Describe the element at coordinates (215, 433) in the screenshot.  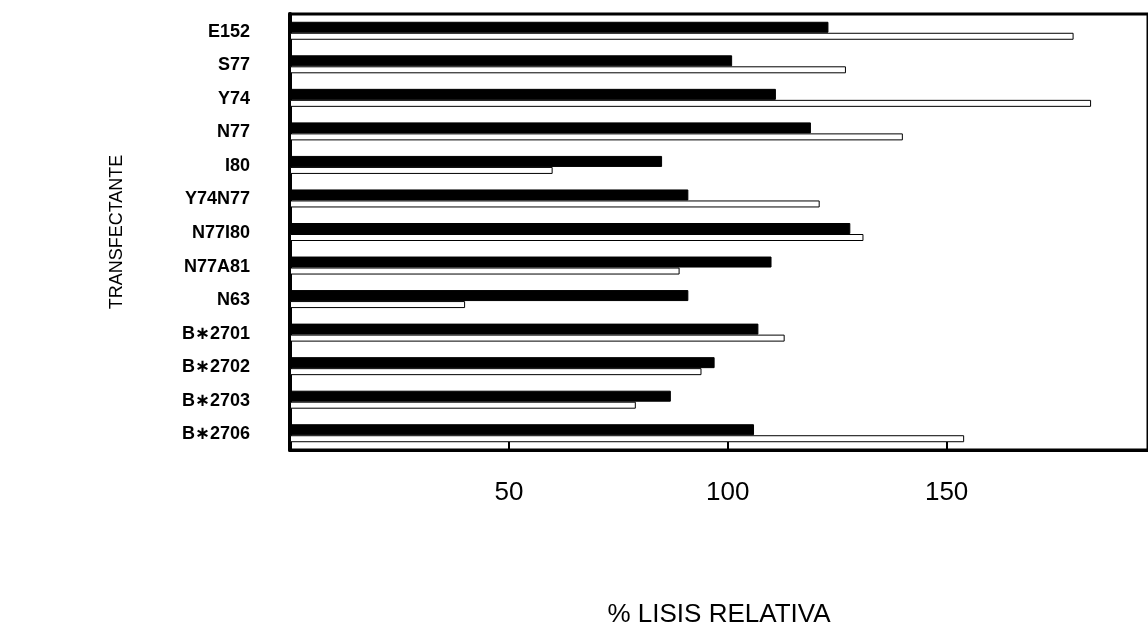
I see `y-tick-label: B∗2706` at that location.